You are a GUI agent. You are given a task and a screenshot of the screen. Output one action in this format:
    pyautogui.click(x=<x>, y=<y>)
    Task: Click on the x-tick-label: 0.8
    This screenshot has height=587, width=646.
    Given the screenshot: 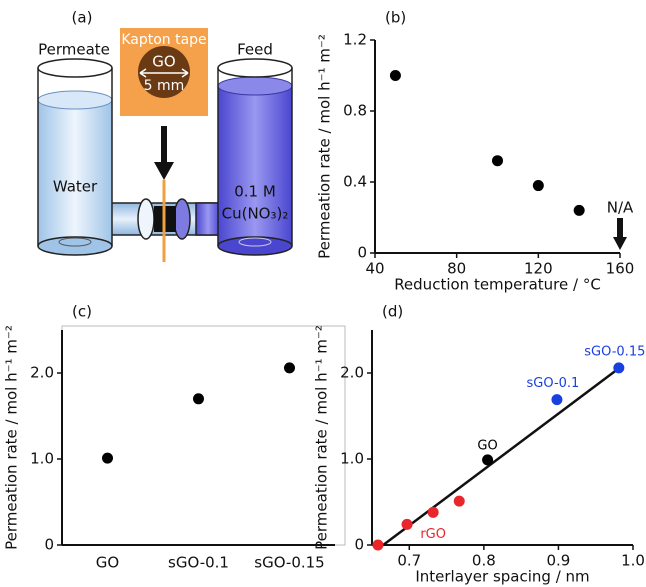 What is the action you would take?
    pyautogui.click(x=484, y=561)
    